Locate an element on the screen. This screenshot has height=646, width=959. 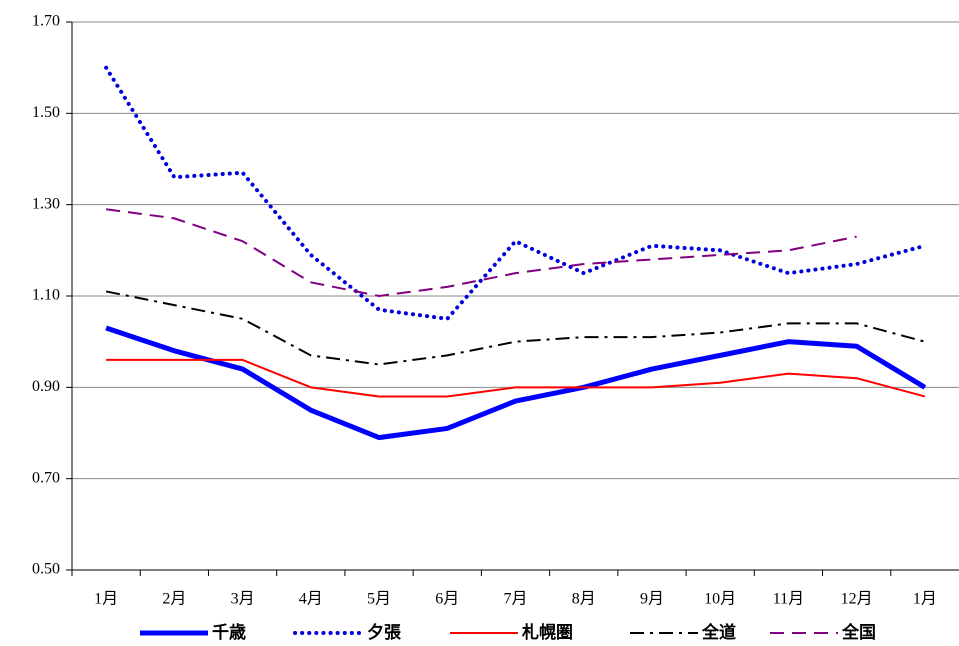
x-tick-label: 4月 is located at coordinates (311, 599).